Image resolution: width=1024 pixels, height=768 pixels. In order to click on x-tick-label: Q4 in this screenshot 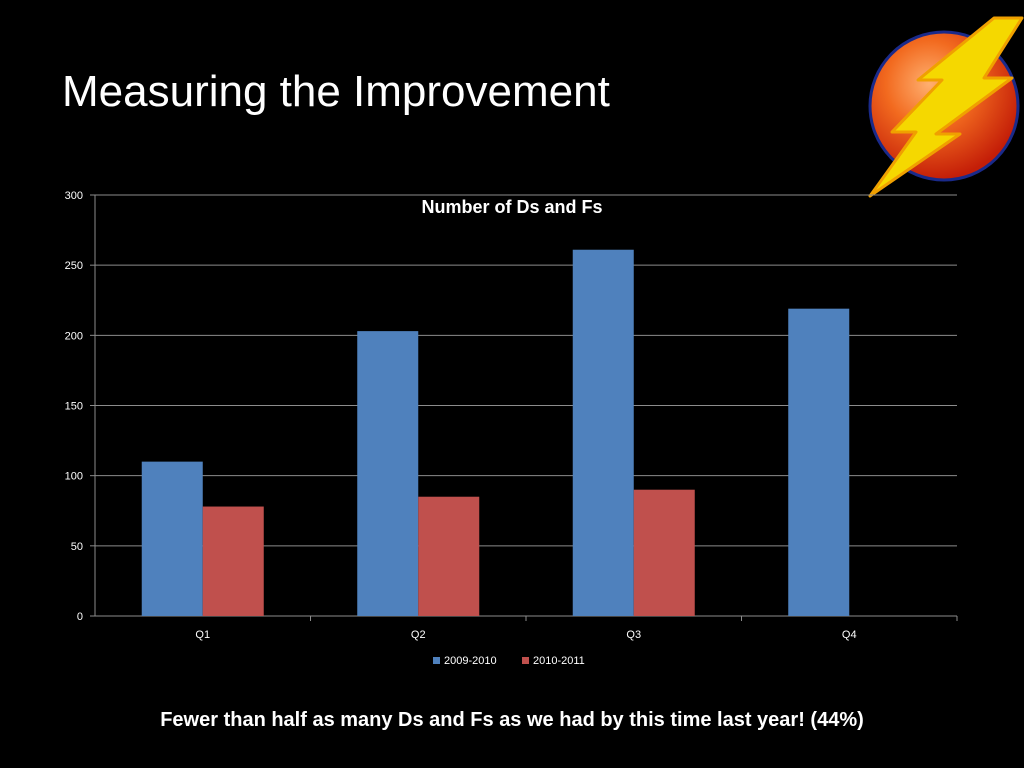, I will do `click(849, 635)`.